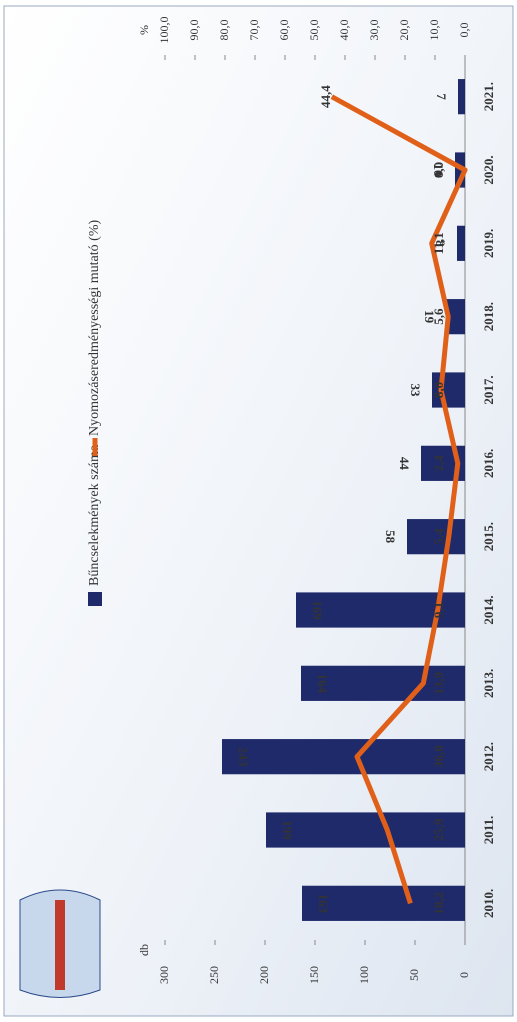  I want to click on data-label: 163, so click(323, 904).